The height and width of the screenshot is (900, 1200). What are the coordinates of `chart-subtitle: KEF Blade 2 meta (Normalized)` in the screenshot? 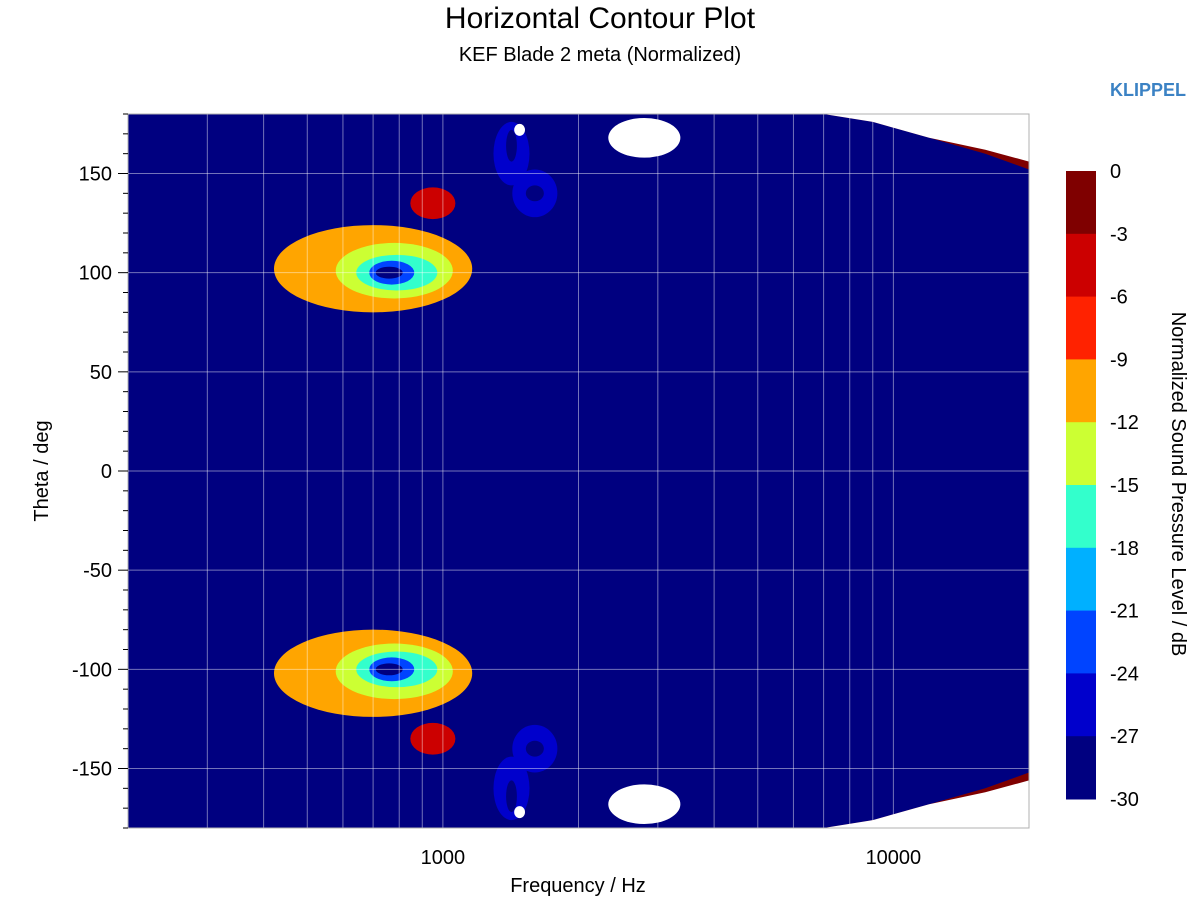 It's located at (600, 55).